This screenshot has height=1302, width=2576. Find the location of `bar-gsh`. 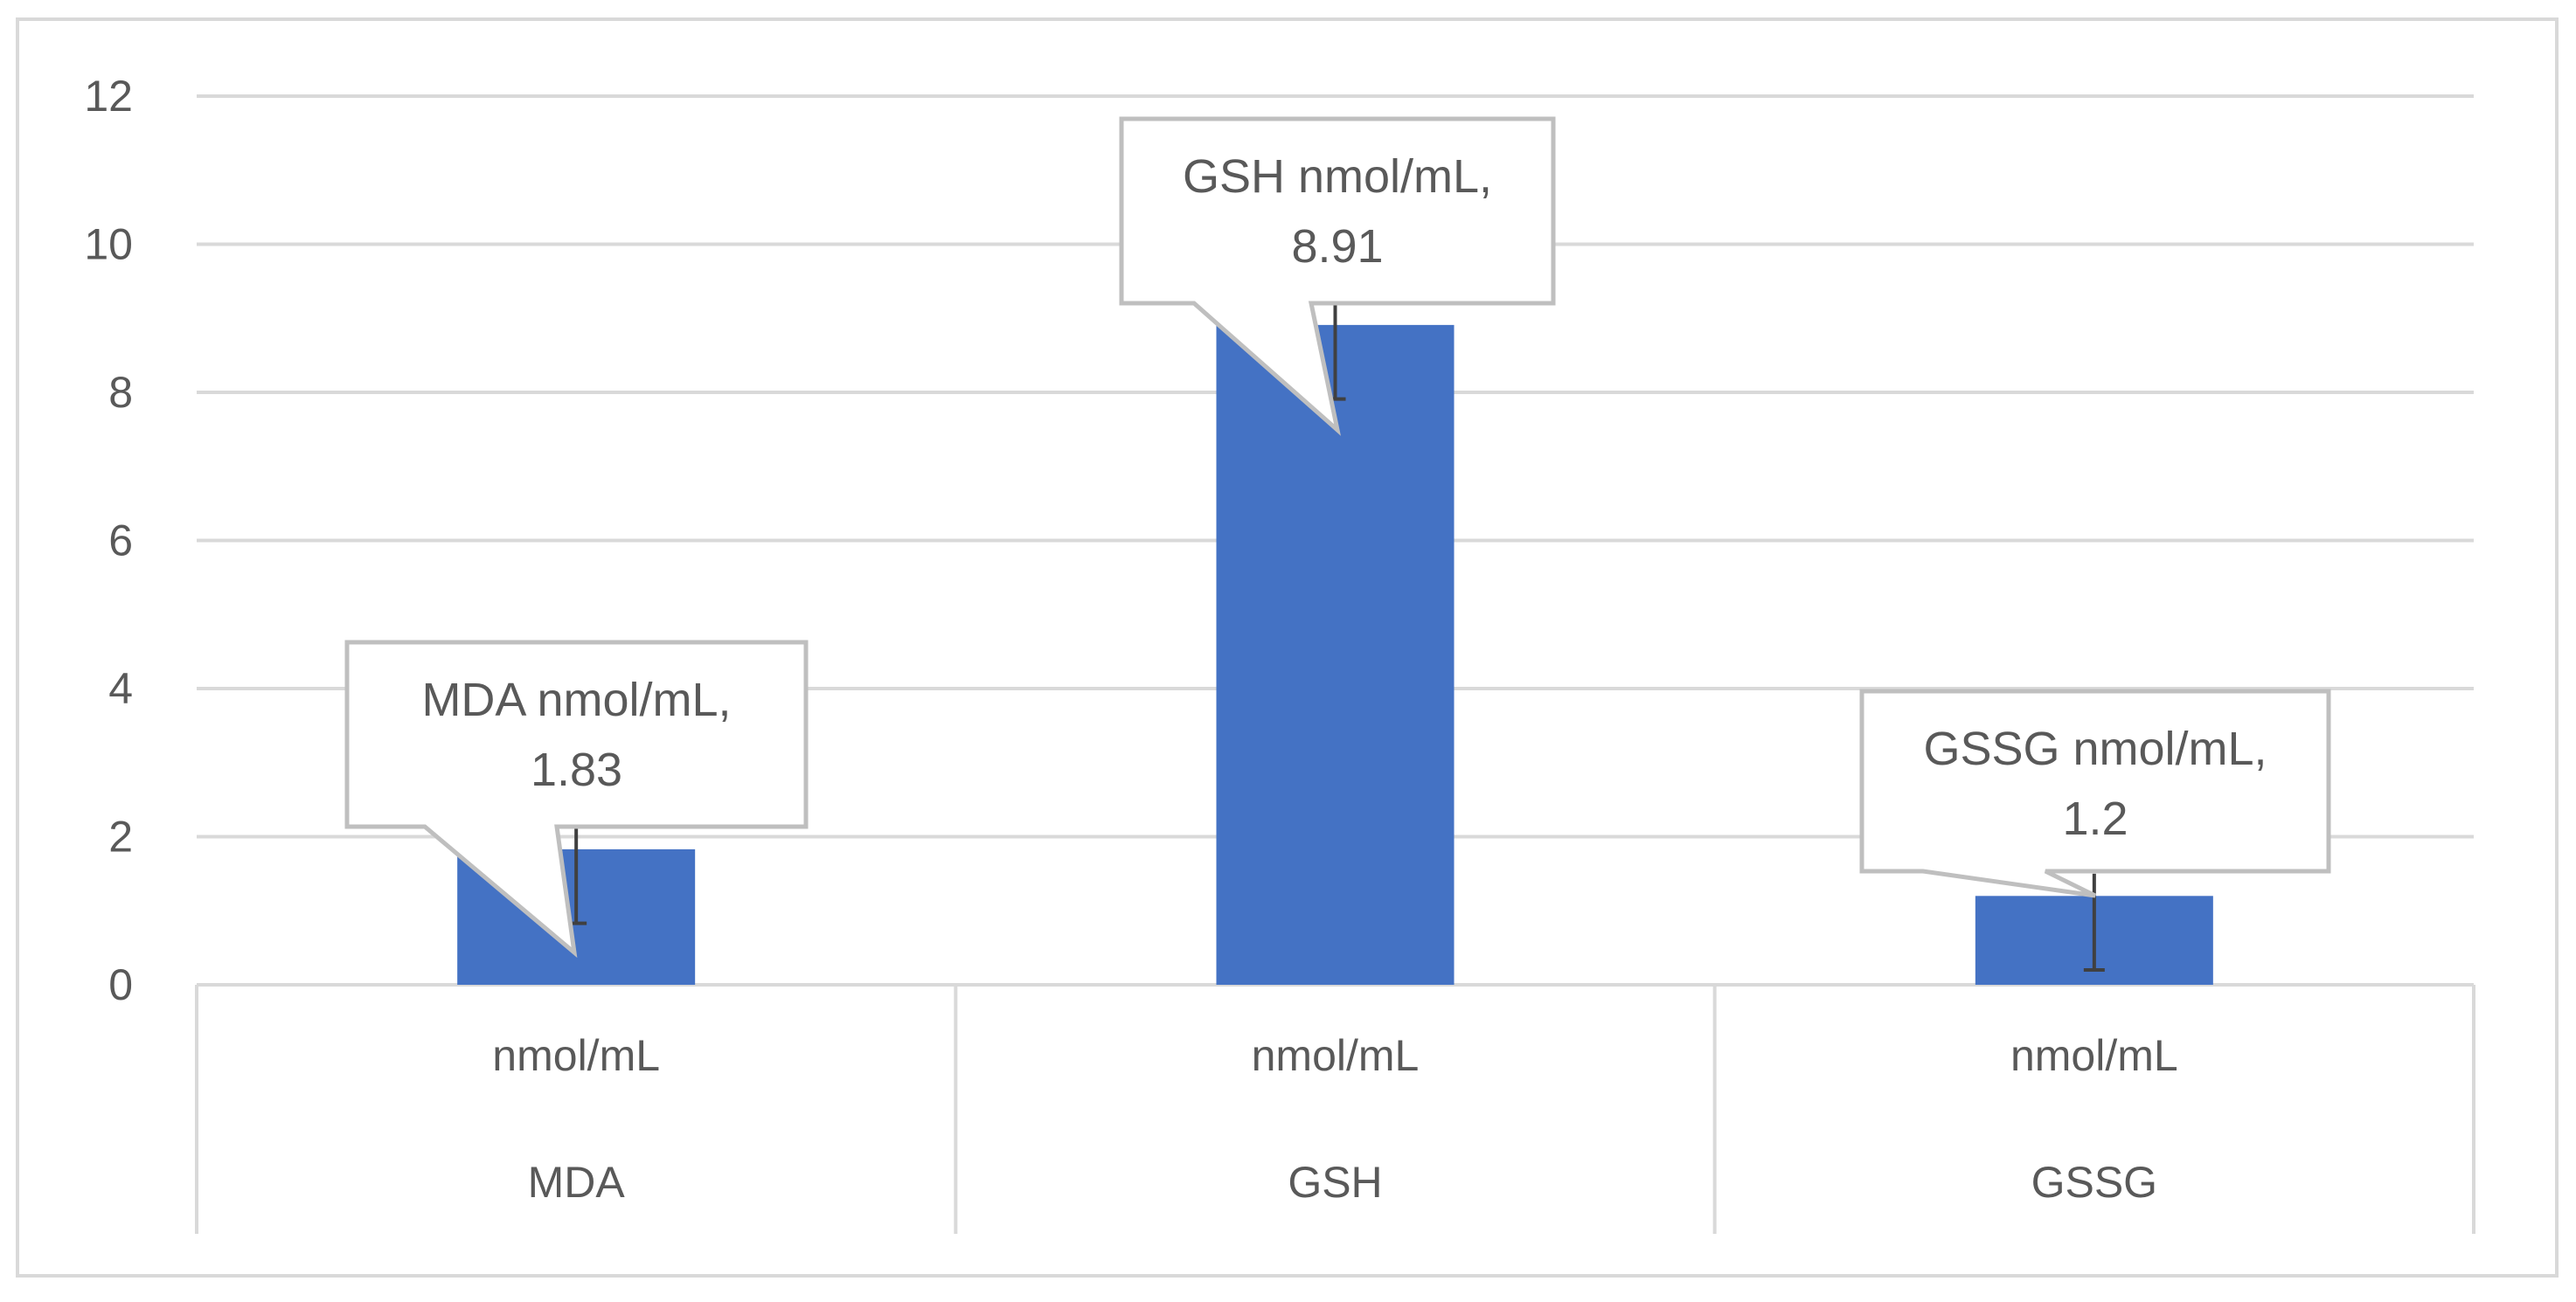

bar-gsh is located at coordinates (1336, 654).